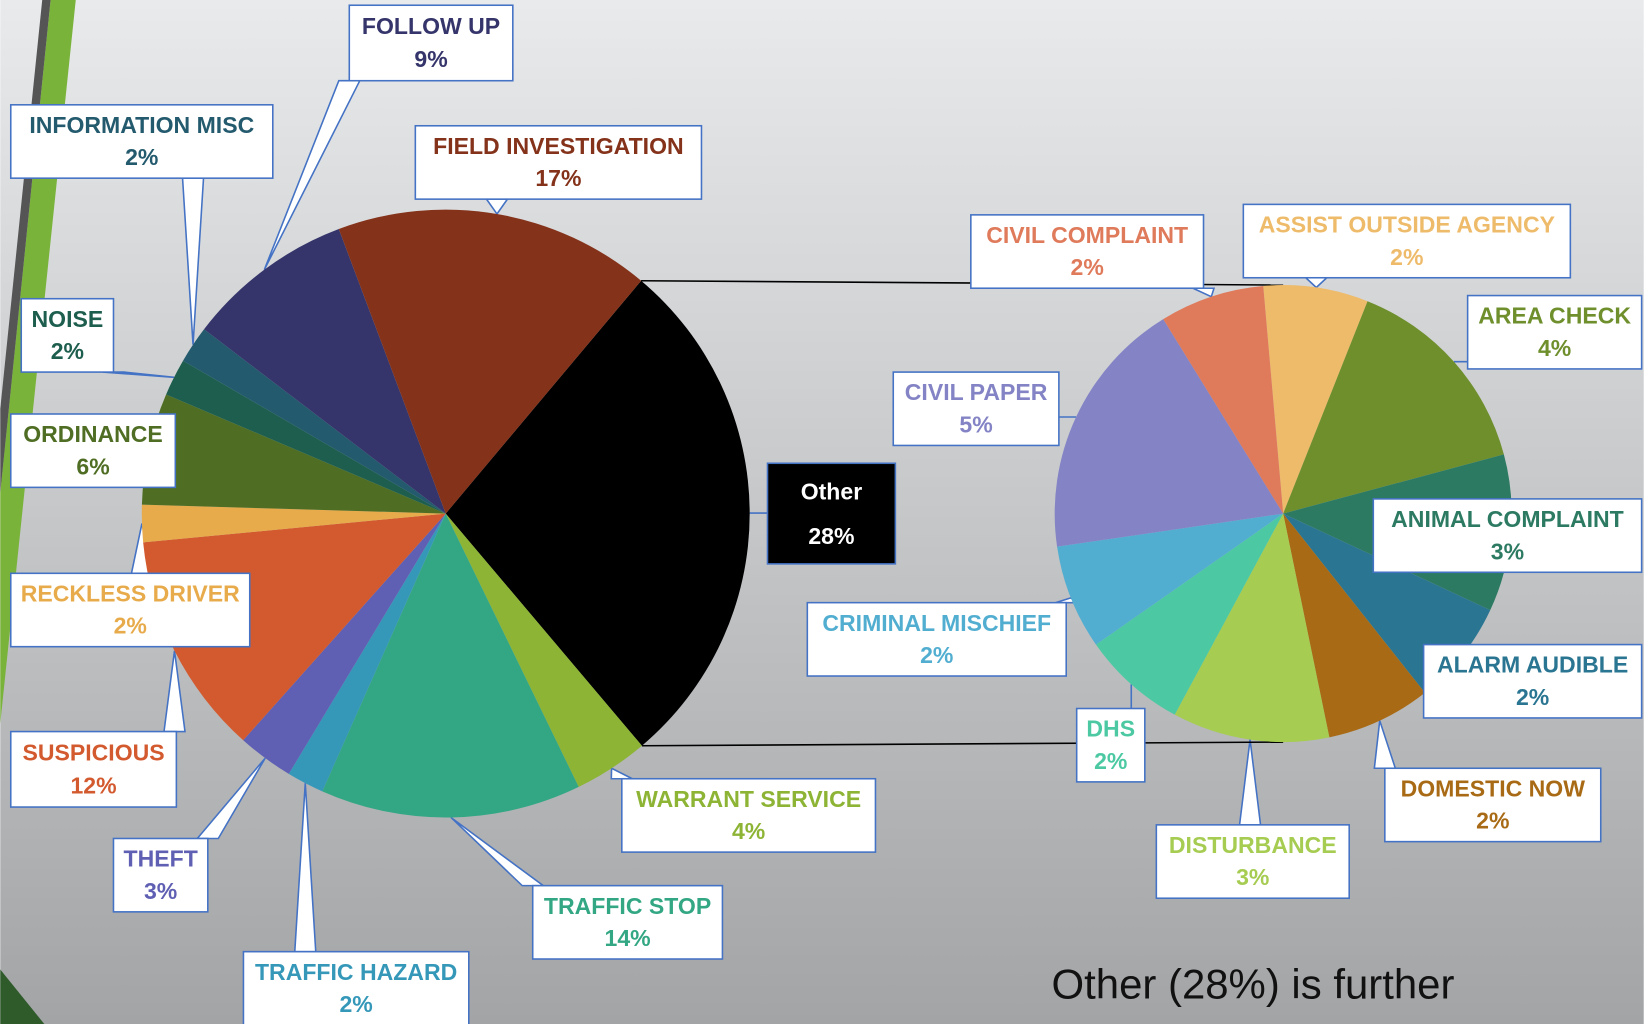 This screenshot has width=1644, height=1024. I want to click on label-name: INFORMATION MISC, so click(141, 125).